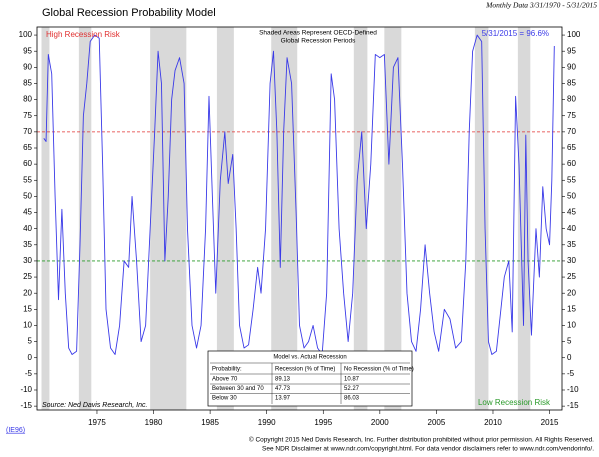 This screenshot has height=457, width=599. What do you see at coordinates (238, 389) in the screenshot?
I see `table-cell: Between 30 and 70` at bounding box center [238, 389].